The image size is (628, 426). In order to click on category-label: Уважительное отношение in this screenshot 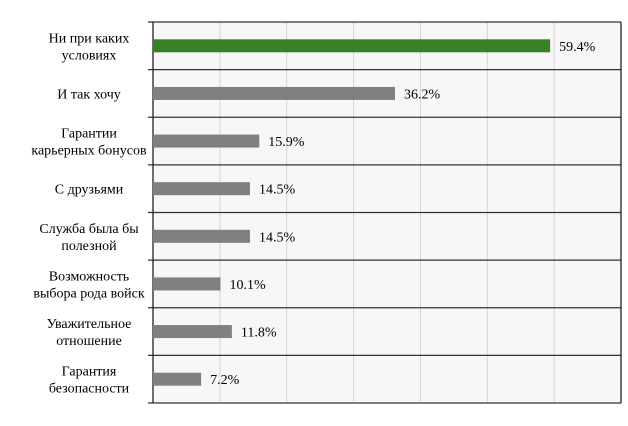, I will do `click(89, 333)`.